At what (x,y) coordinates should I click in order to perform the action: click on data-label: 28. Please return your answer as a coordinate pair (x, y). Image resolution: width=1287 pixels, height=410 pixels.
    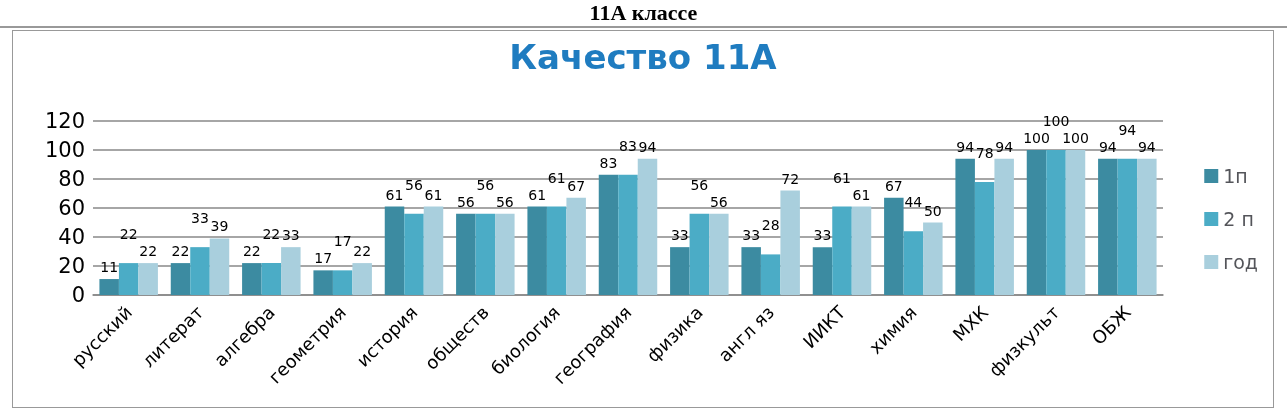
    Looking at the image, I should click on (770, 225).